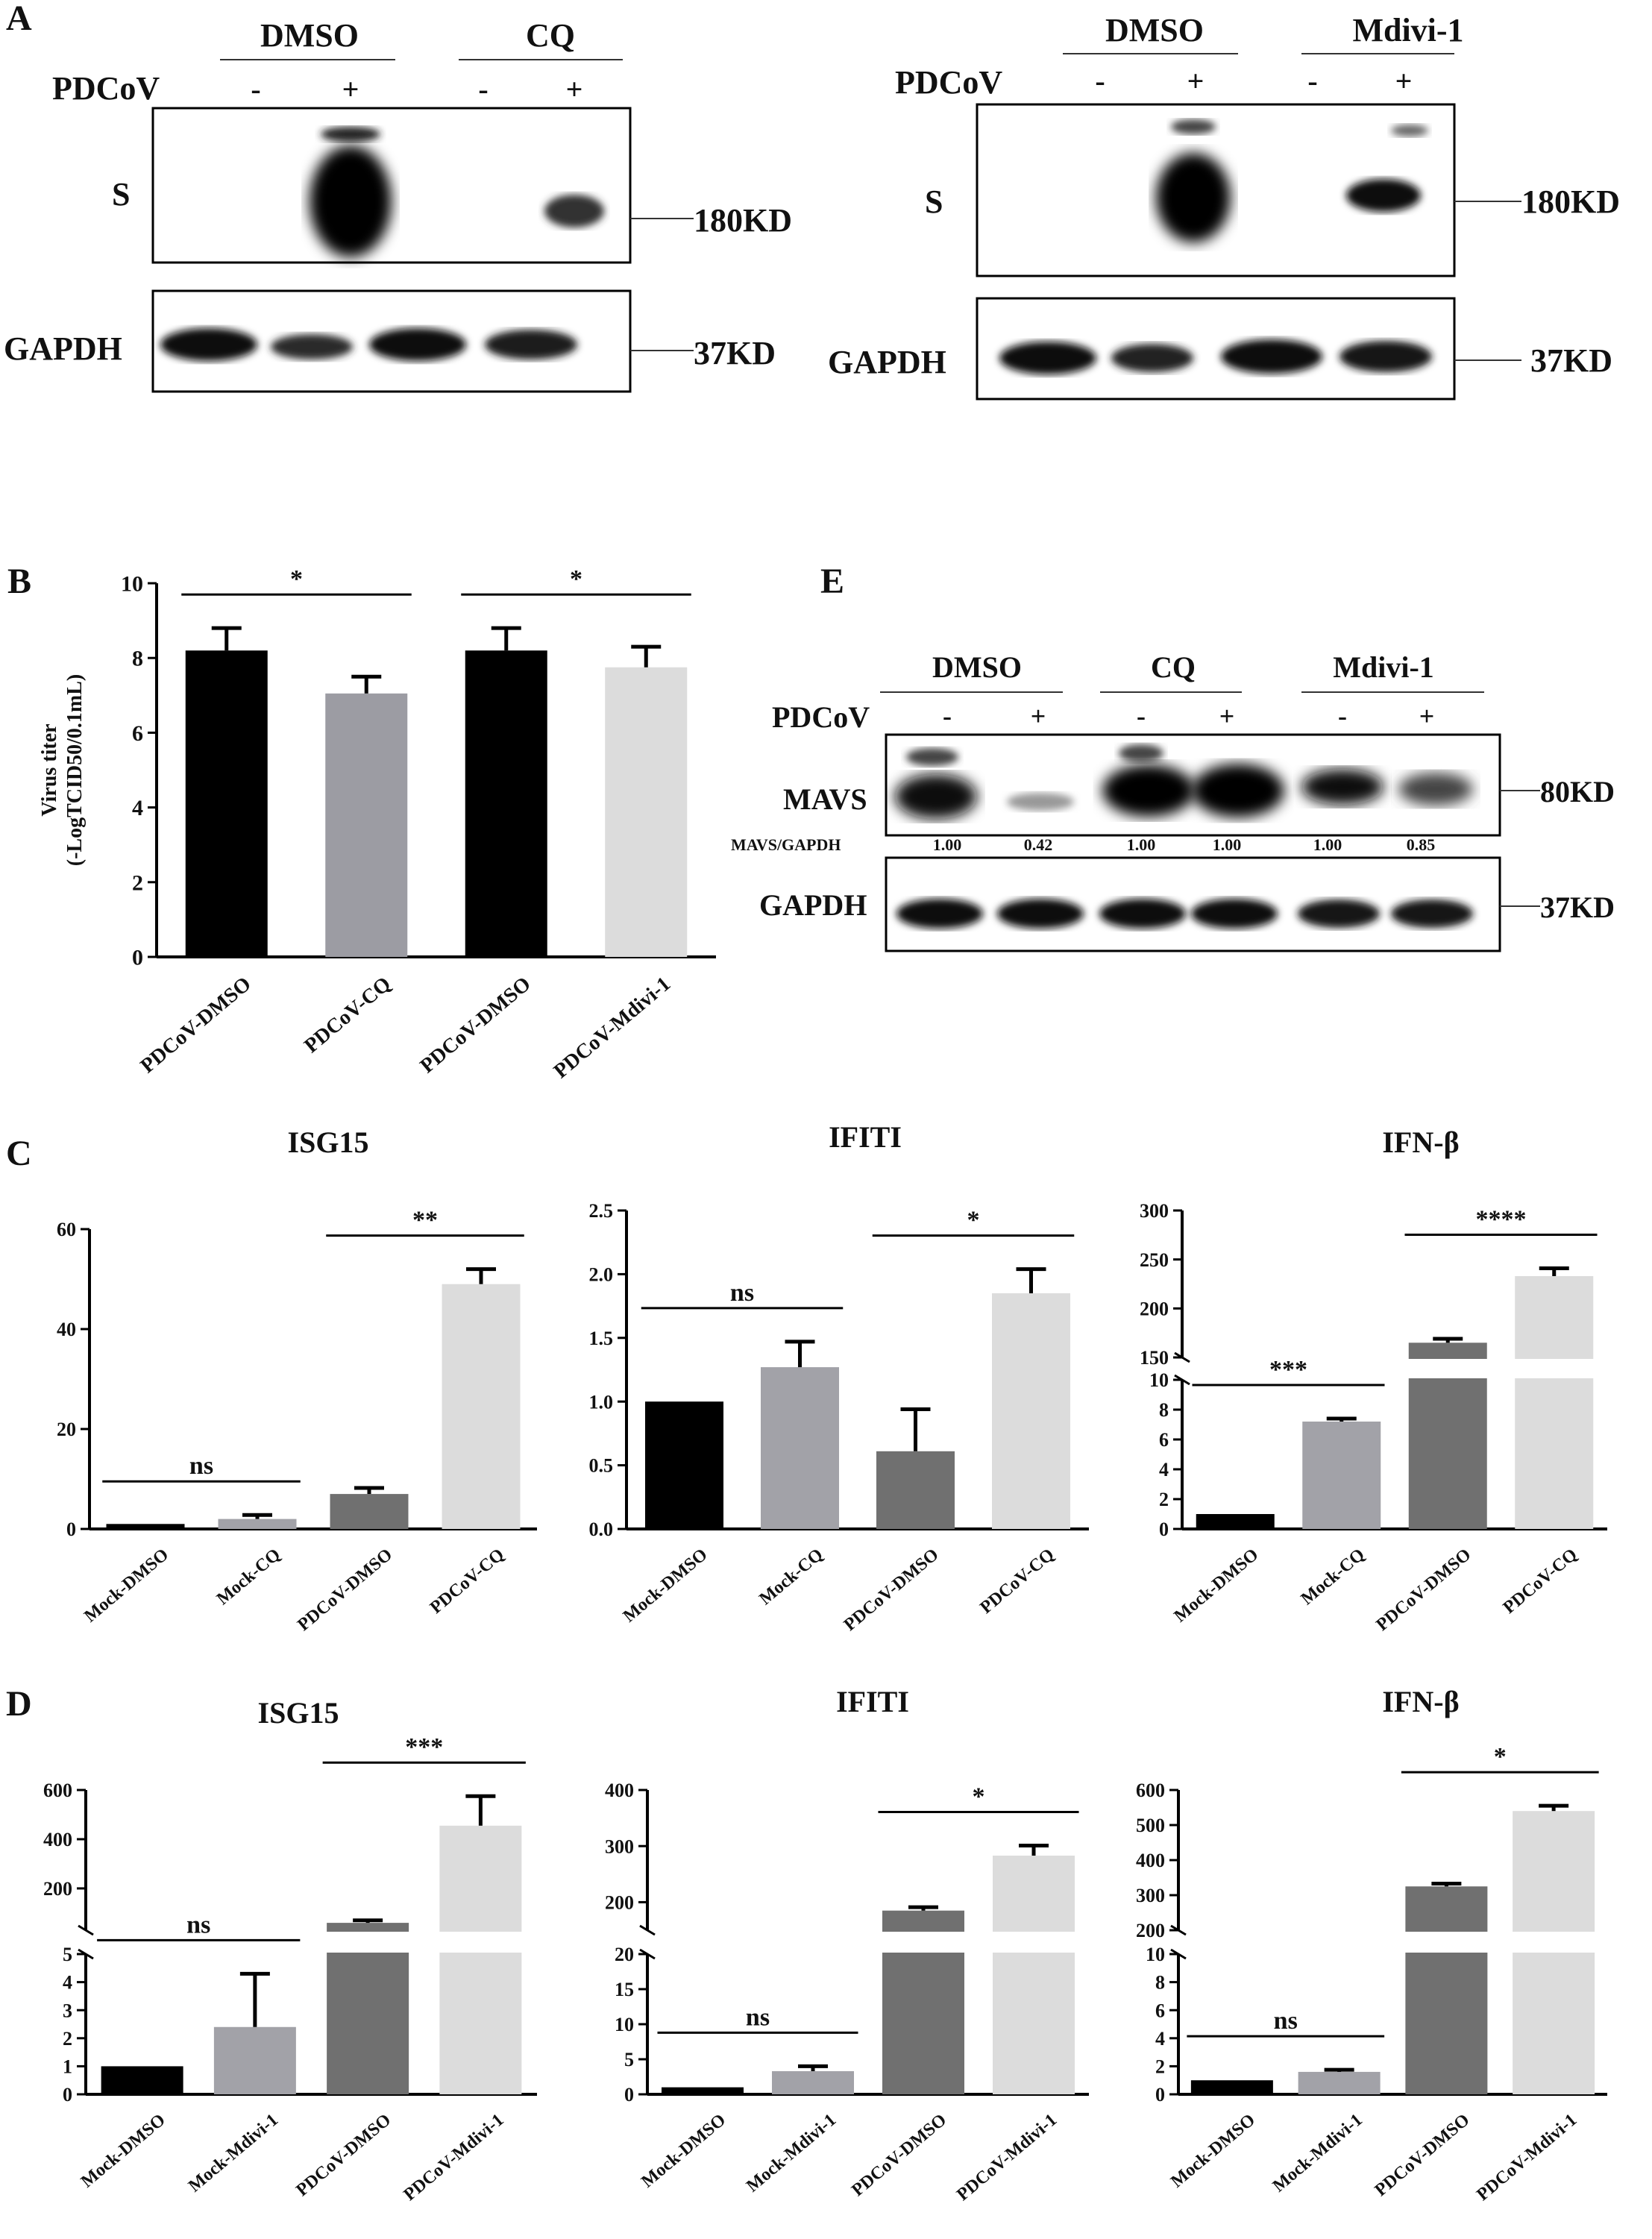 This screenshot has height=2239, width=1652. I want to click on panel-label-a: A, so click(19, 19).